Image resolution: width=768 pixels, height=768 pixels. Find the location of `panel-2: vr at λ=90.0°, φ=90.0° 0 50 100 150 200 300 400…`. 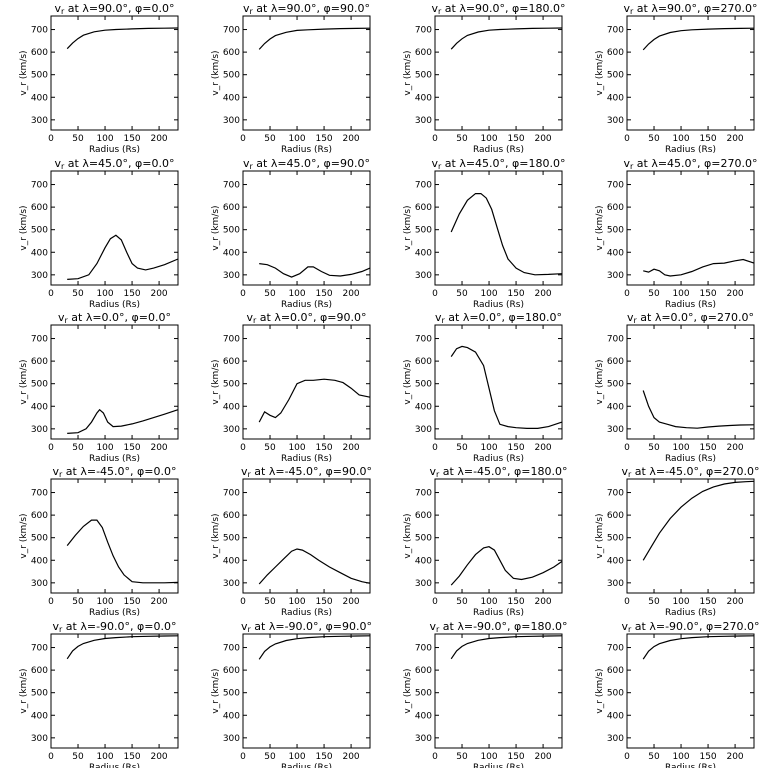

panel-2: vr at λ=90.0°, φ=90.0° 0 50 100 150 200 300 400… is located at coordinates (291, 78).